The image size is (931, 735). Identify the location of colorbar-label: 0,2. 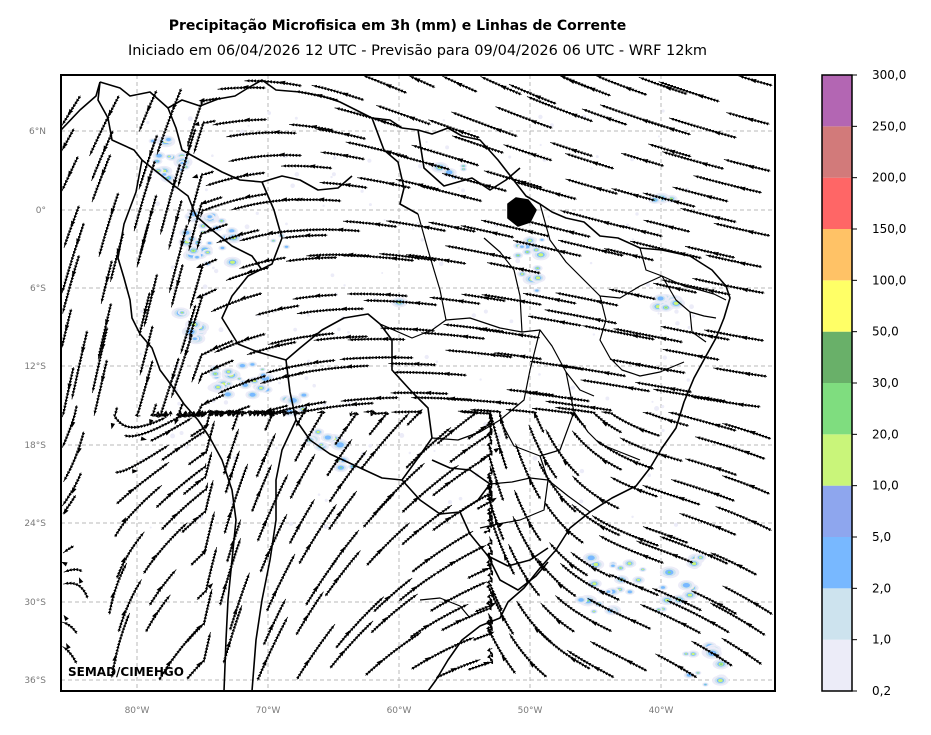
(881, 691).